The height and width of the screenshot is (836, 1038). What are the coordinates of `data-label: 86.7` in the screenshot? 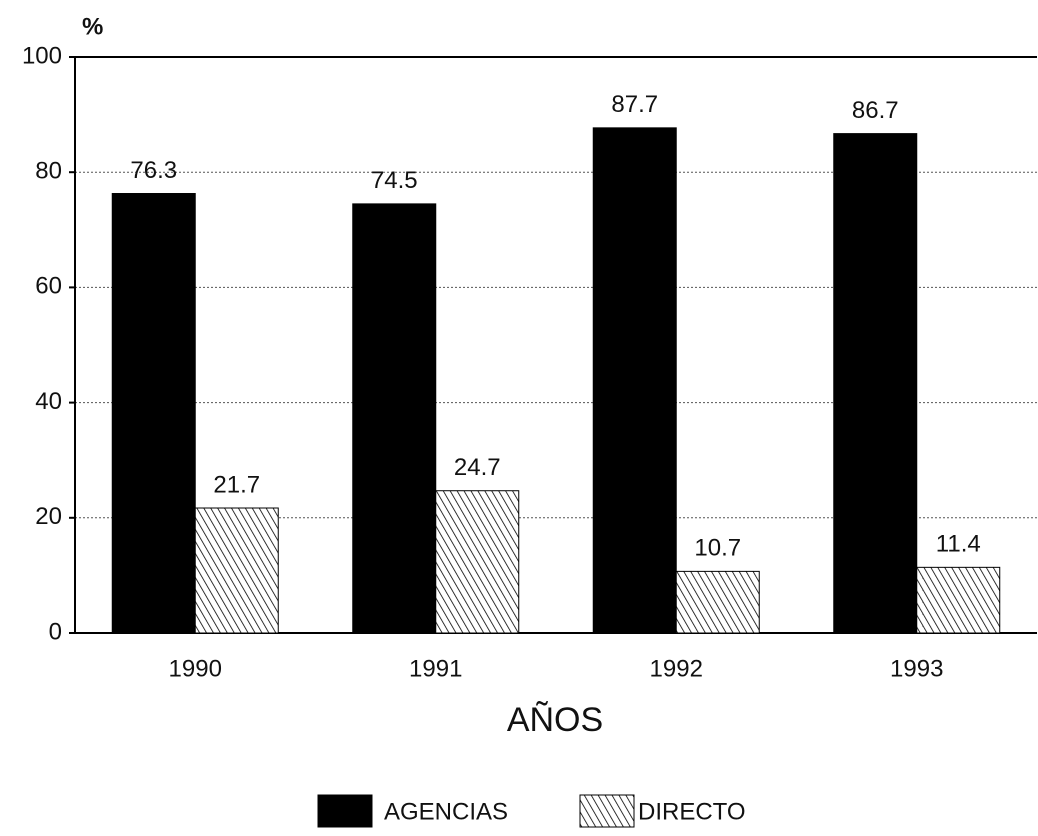 It's located at (875, 110).